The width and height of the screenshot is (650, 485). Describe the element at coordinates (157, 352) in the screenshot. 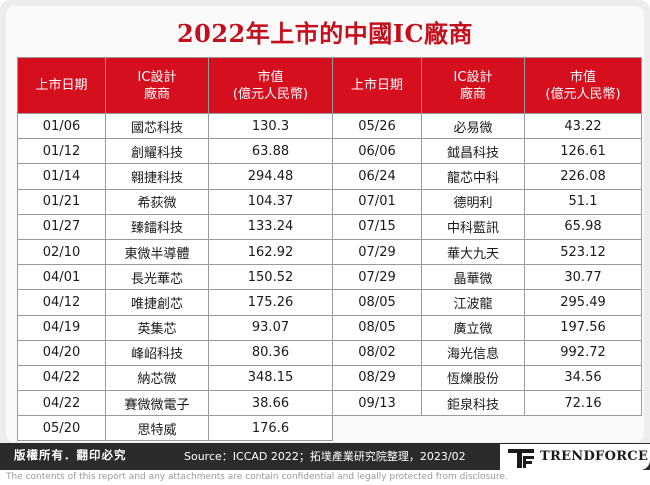

I see `left-company-cell: 峰岹科技` at that location.